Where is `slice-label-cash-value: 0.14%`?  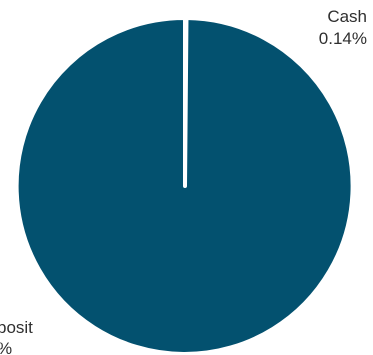 slice-label-cash-value: 0.14% is located at coordinates (343, 38).